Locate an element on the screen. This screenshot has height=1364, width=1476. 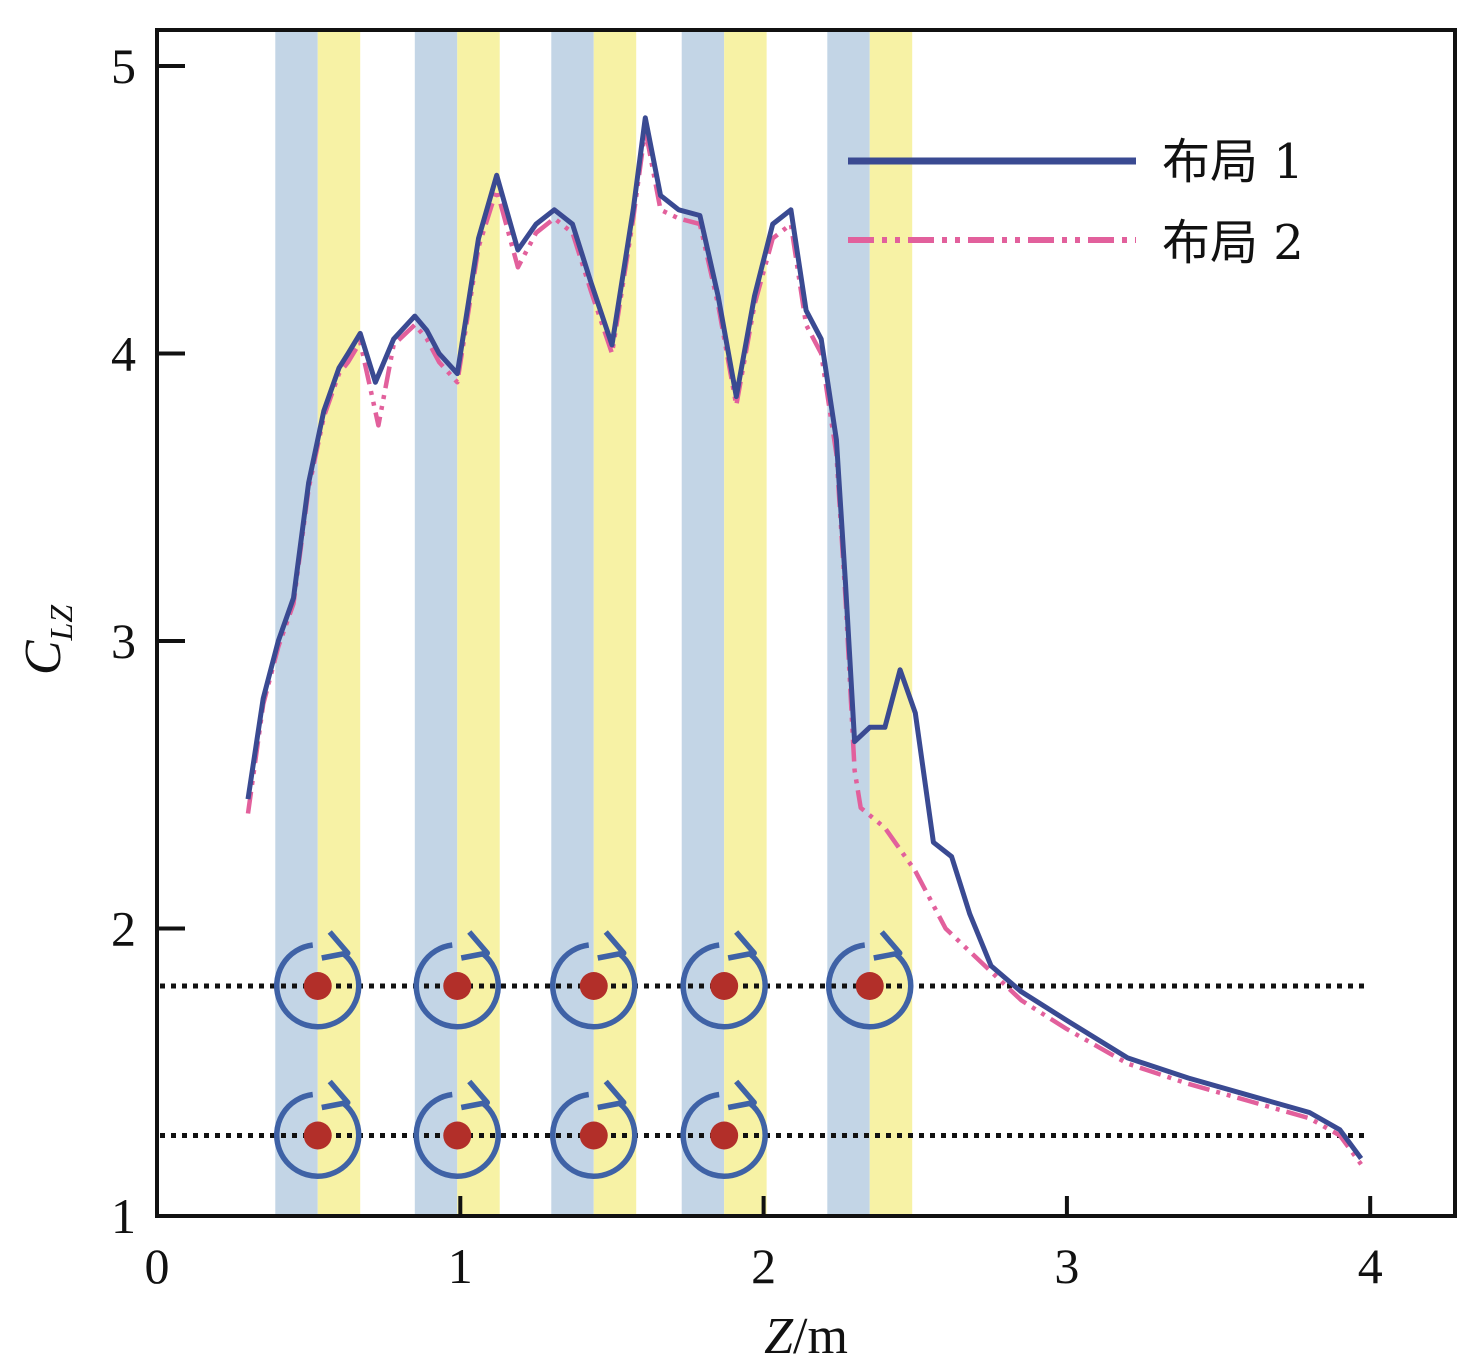
legend-label-series-1: 布局 1 is located at coordinates (1233, 162).